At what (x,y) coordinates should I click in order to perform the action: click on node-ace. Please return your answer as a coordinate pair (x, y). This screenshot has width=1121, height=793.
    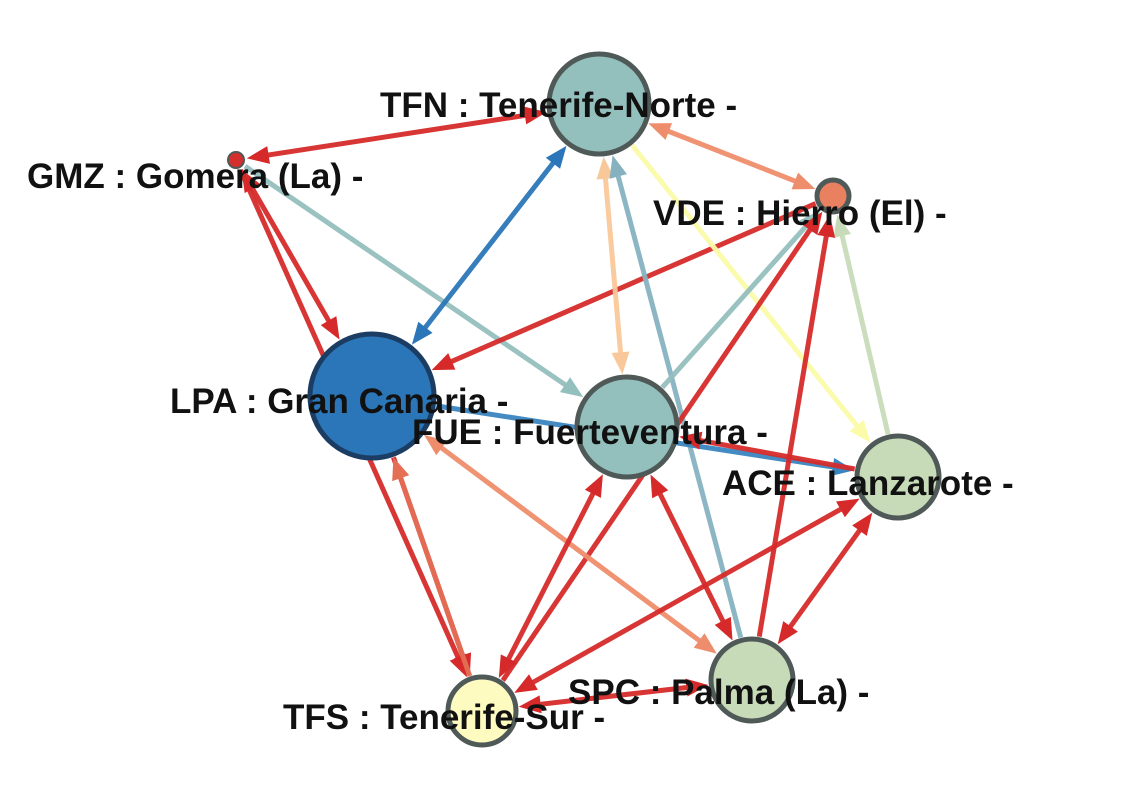
    Looking at the image, I should click on (898, 477).